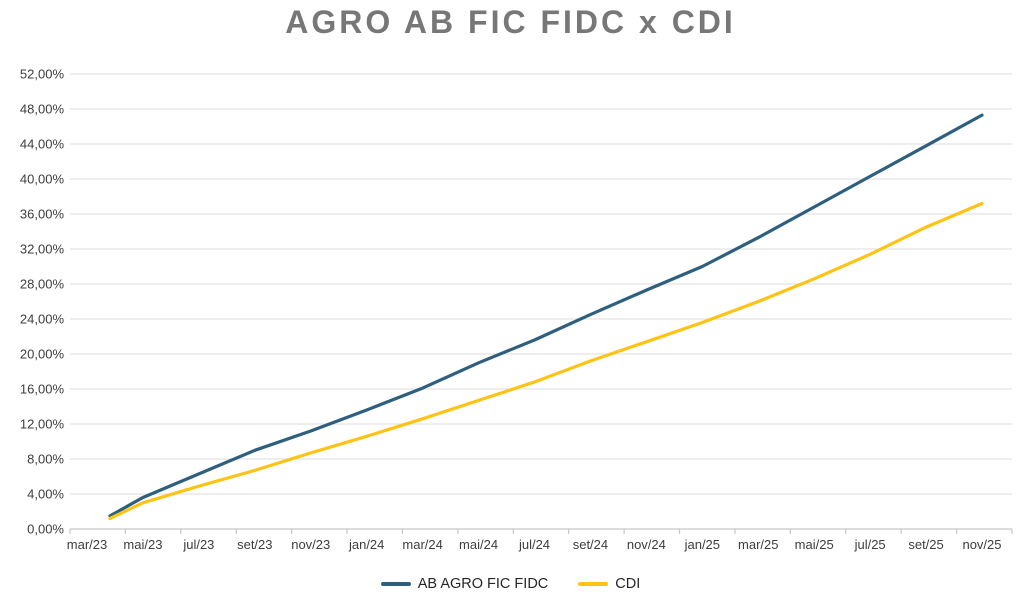 The width and height of the screenshot is (1021, 605). I want to click on x-axis-tick-label: mar/25, so click(758, 544).